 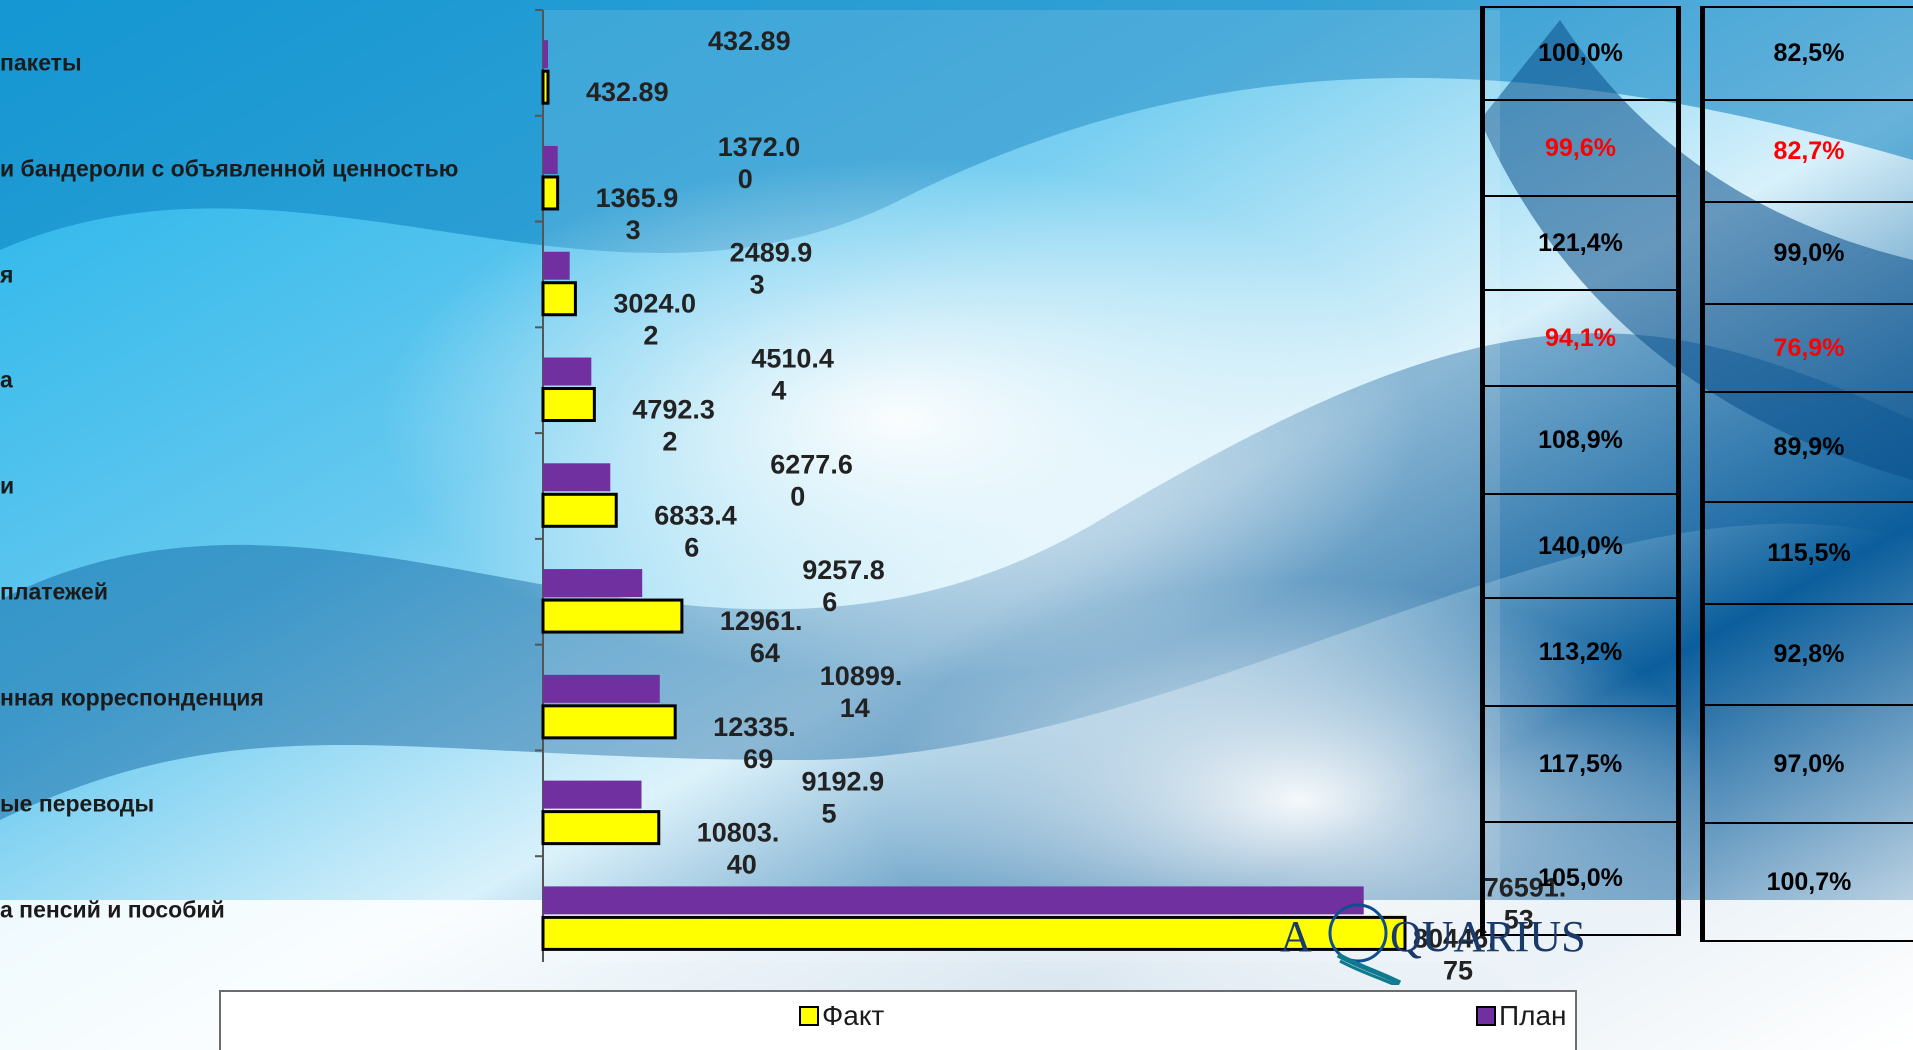 I want to click on legend-label-plan: План, so click(x=1533, y=1015).